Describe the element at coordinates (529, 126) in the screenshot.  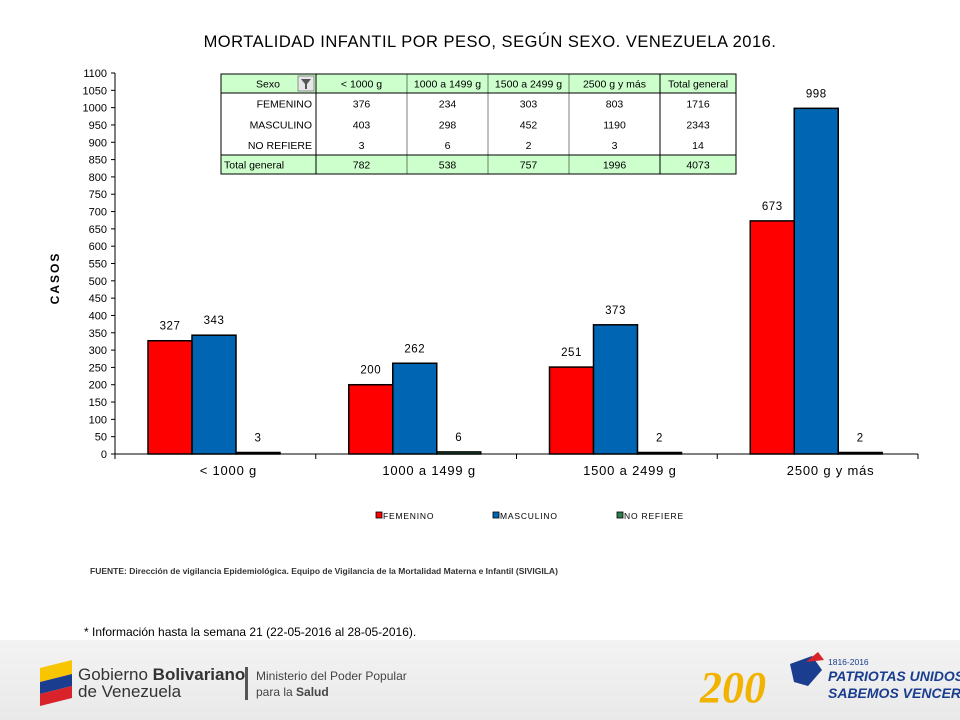
I see `table-cell: 452` at that location.